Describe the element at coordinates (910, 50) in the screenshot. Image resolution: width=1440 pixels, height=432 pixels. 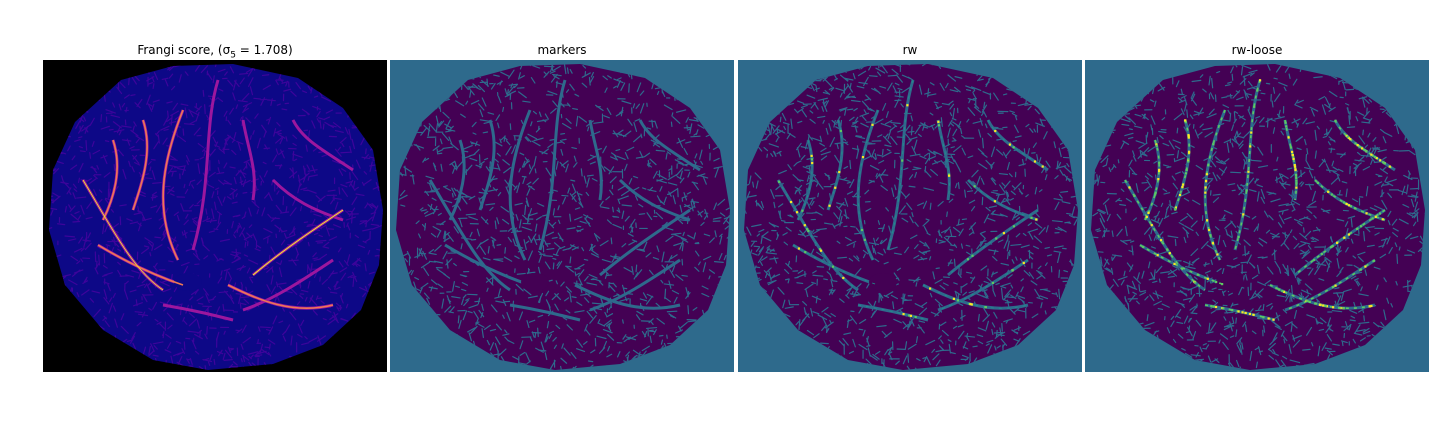
I see `panel-title-rw: rw` at that location.